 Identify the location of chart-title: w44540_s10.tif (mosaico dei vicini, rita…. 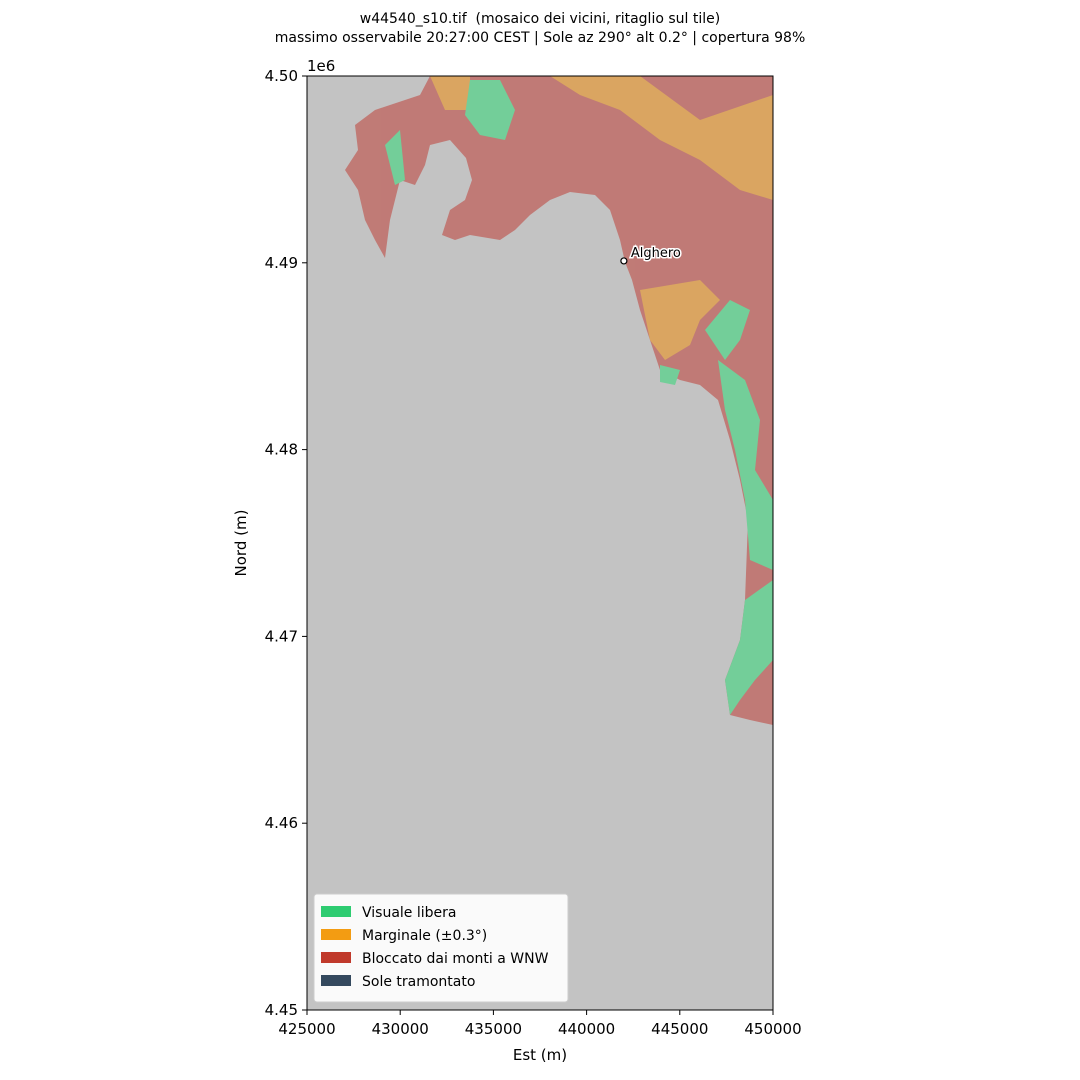
(540, 19).